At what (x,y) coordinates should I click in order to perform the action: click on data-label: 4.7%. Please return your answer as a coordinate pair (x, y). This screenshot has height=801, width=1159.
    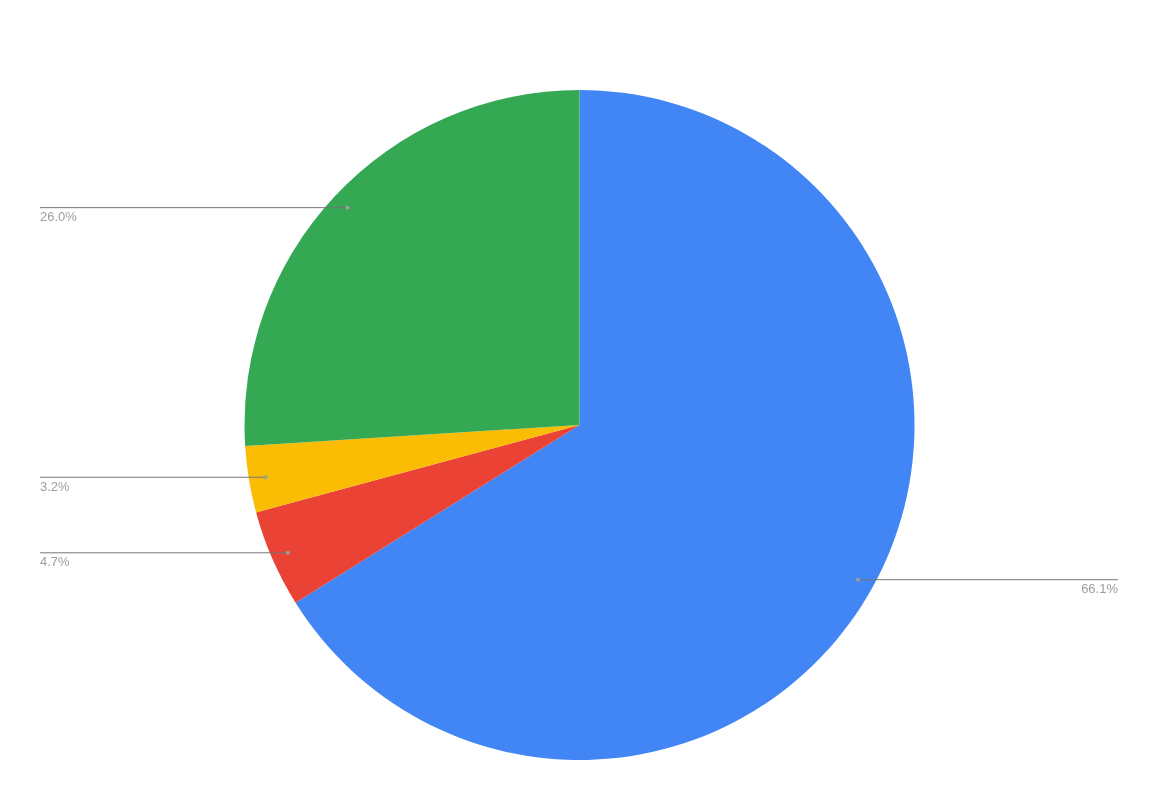
    Looking at the image, I should click on (55, 562).